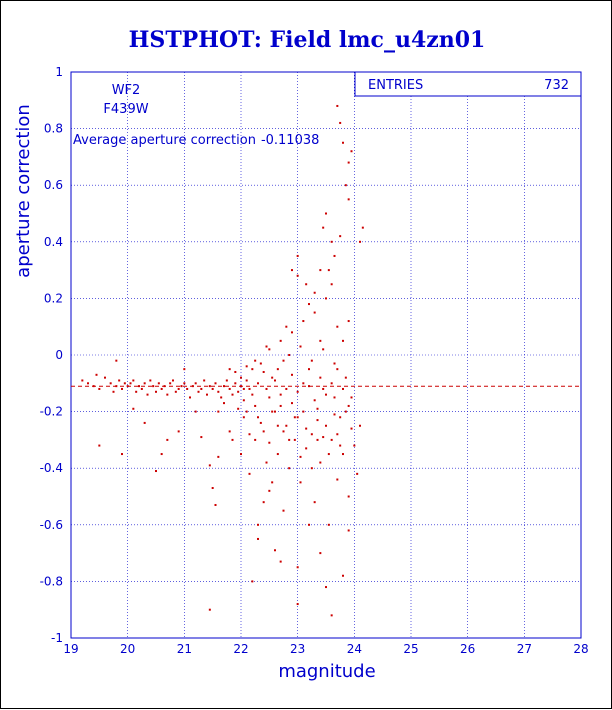  I want to click on stats-box, so click(468, 84).